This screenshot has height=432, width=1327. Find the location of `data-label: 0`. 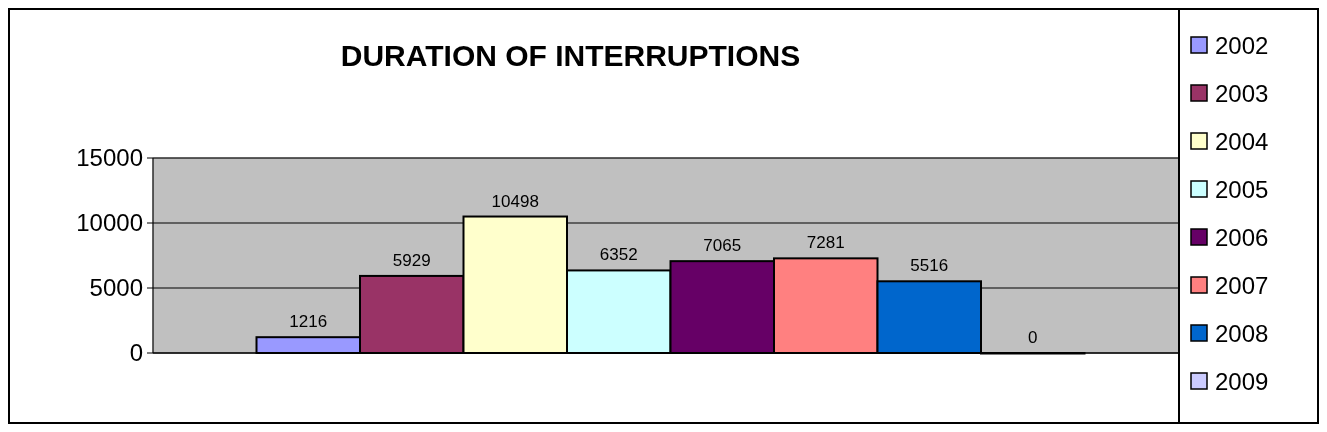

data-label: 0 is located at coordinates (1033, 337).